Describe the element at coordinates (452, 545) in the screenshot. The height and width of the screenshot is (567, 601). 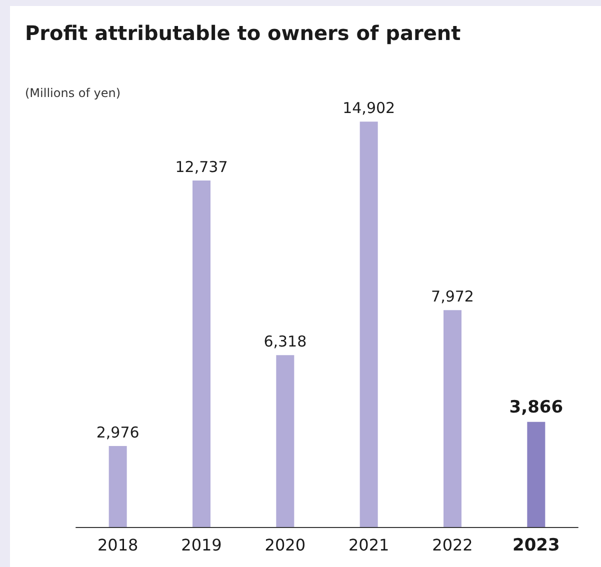
I see `x-tick-label: 2022` at that location.